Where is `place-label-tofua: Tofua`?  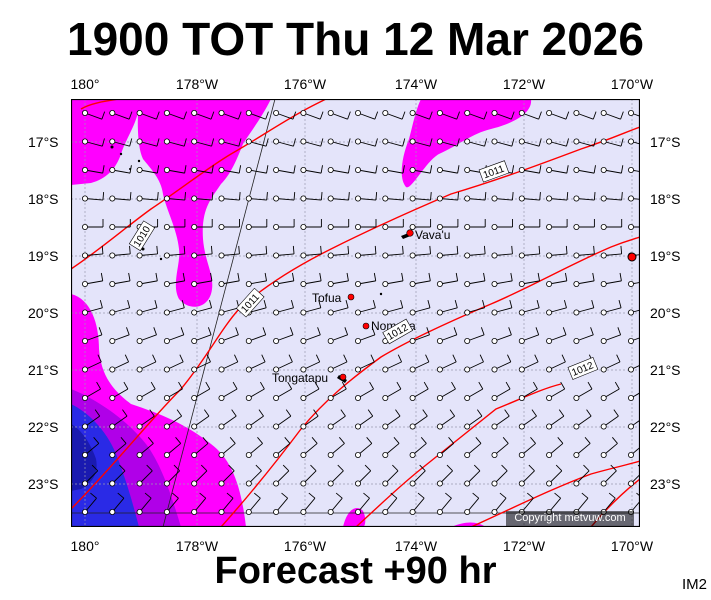
place-label-tofua: Tofua is located at coordinates (327, 298).